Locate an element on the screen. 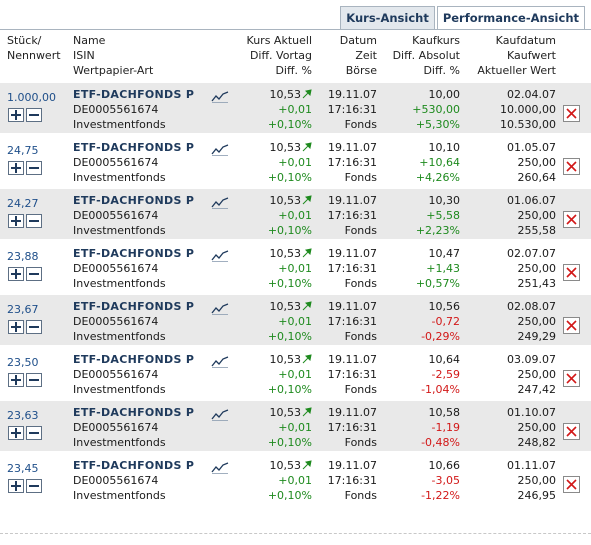  diff-absolut-pct: -1,04% is located at coordinates (440, 389).